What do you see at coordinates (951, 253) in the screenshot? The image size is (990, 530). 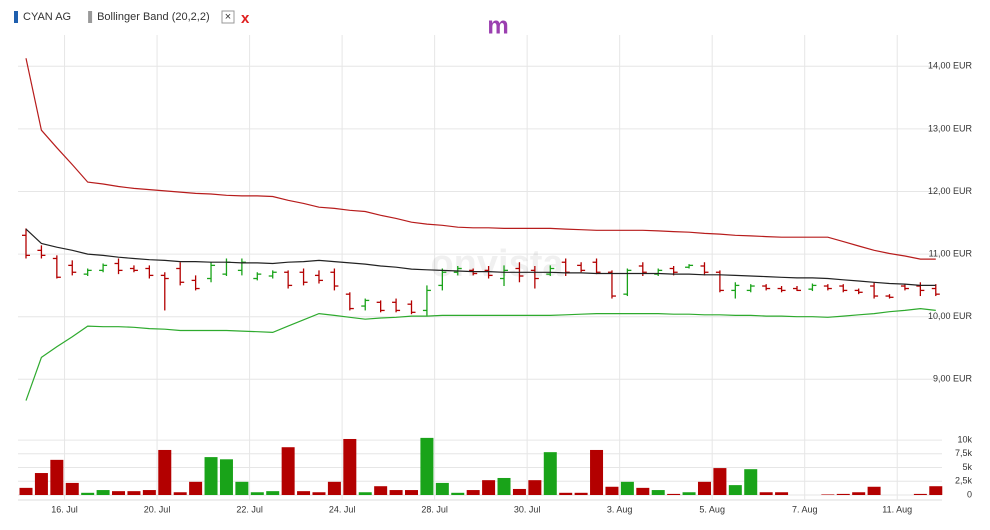 I see `y-tick-label: 11,00 EUR` at bounding box center [951, 253].